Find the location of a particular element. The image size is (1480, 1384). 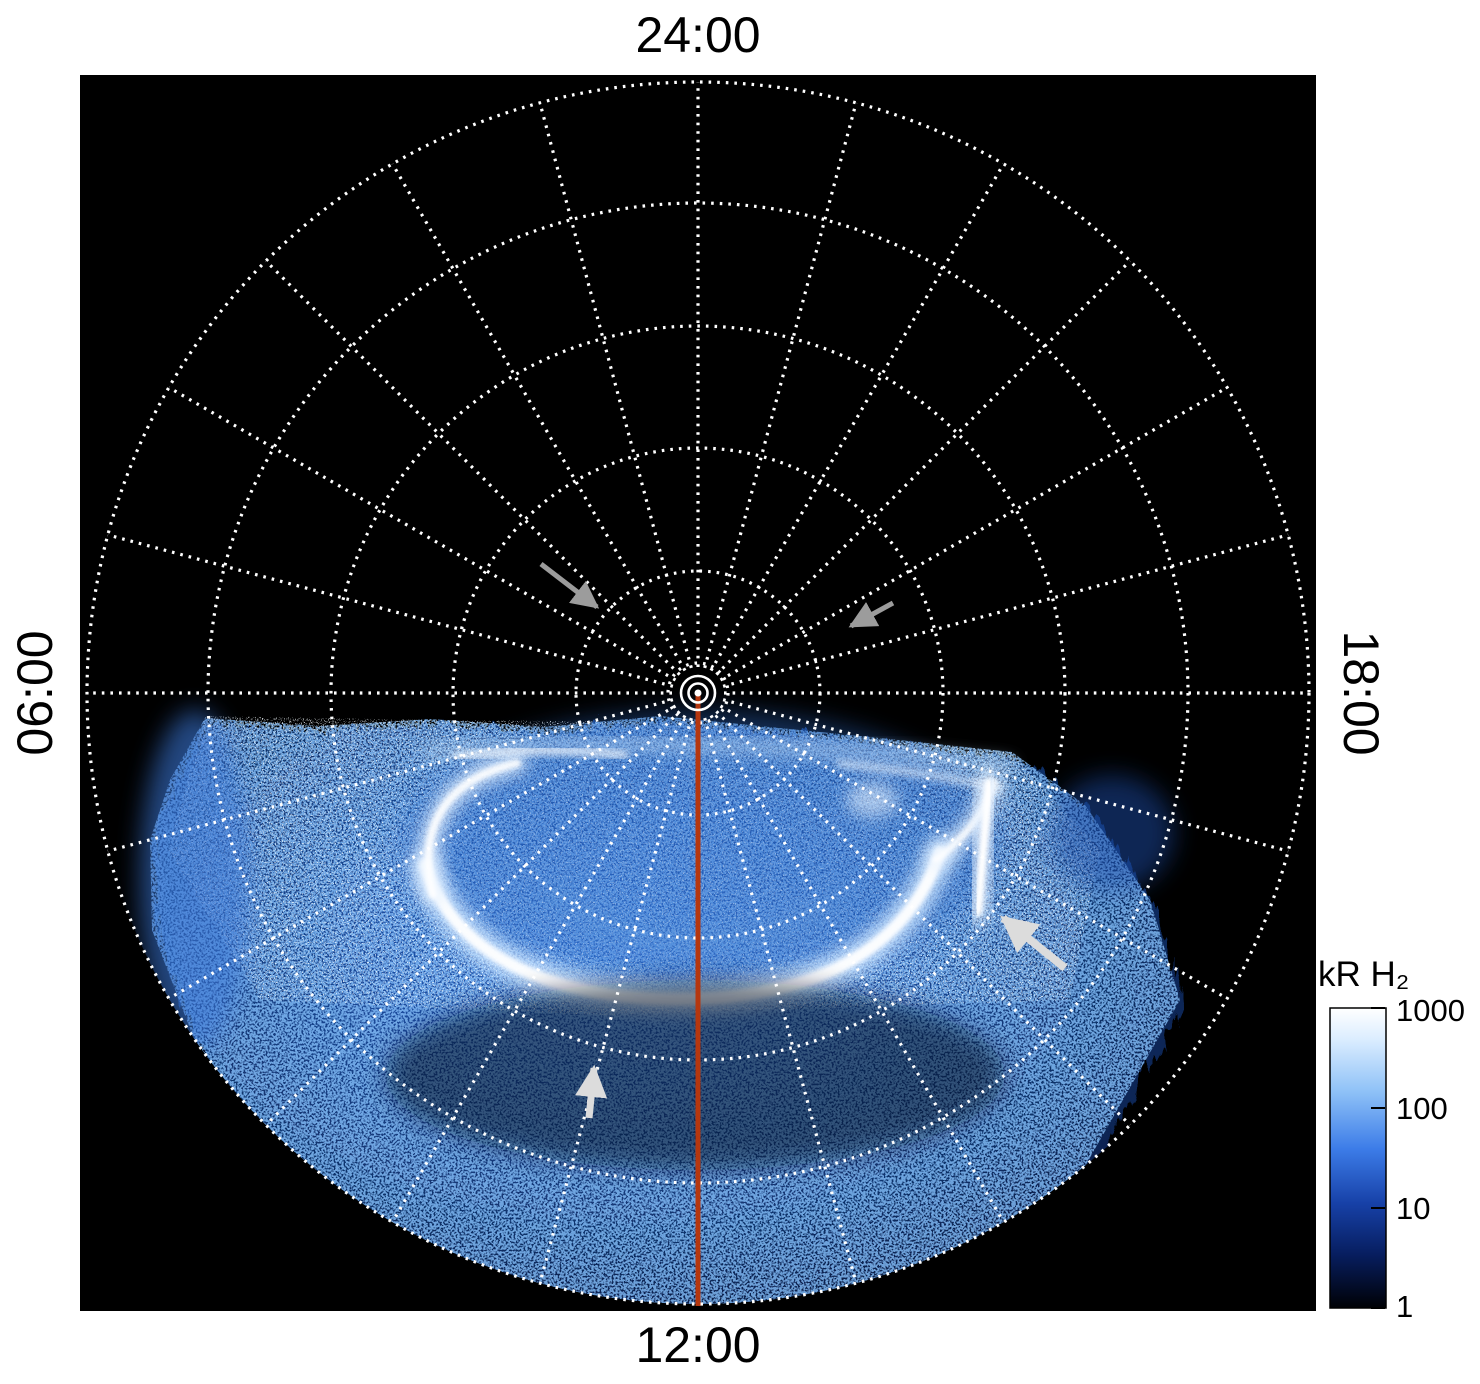

oval-dawn-arc-core is located at coordinates (472, 829).